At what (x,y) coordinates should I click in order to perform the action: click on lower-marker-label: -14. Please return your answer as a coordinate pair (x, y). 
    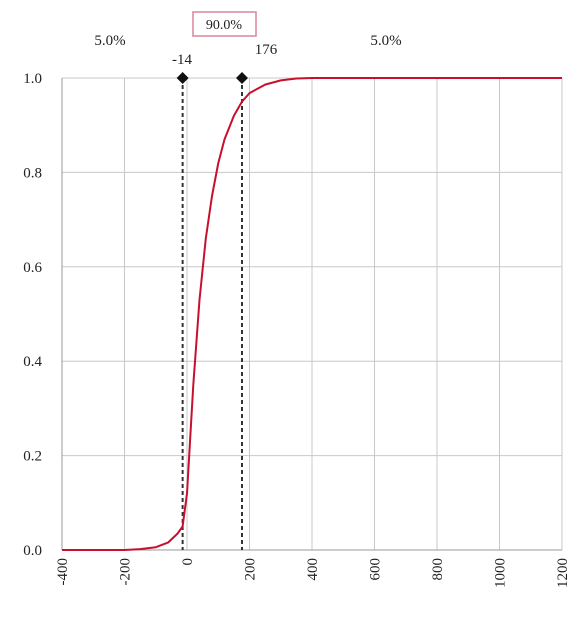
    Looking at the image, I should click on (182, 60).